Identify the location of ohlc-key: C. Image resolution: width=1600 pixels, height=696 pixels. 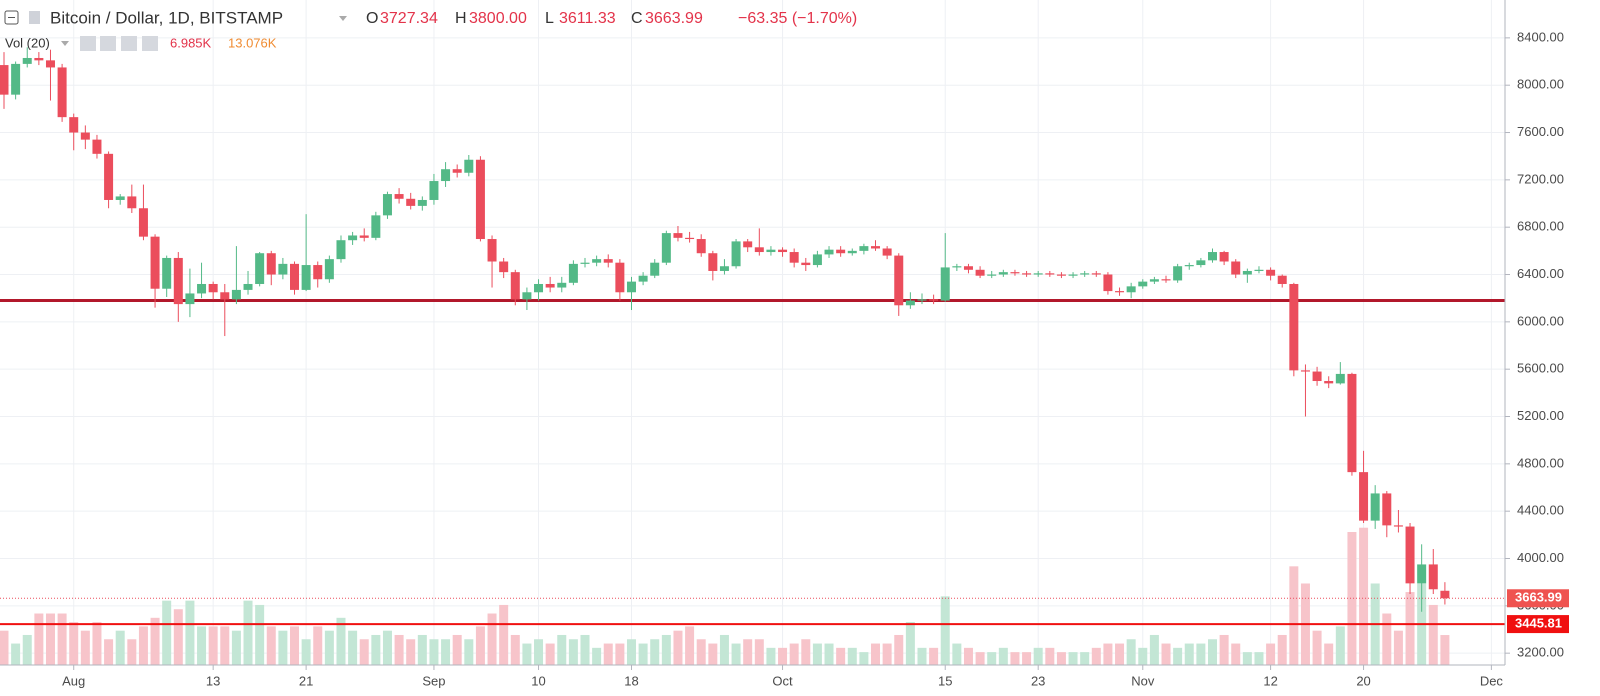
(637, 18).